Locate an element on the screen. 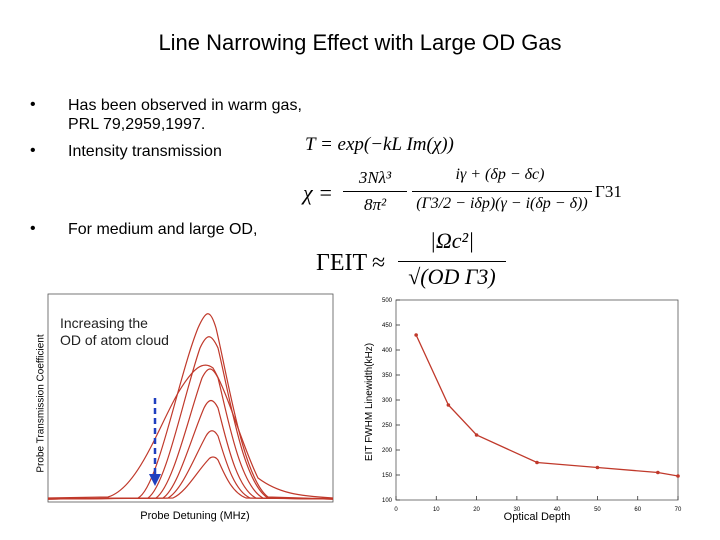  chart-ylabel: EIT FWHM Linewidth(kHz) is located at coordinates (369, 402).